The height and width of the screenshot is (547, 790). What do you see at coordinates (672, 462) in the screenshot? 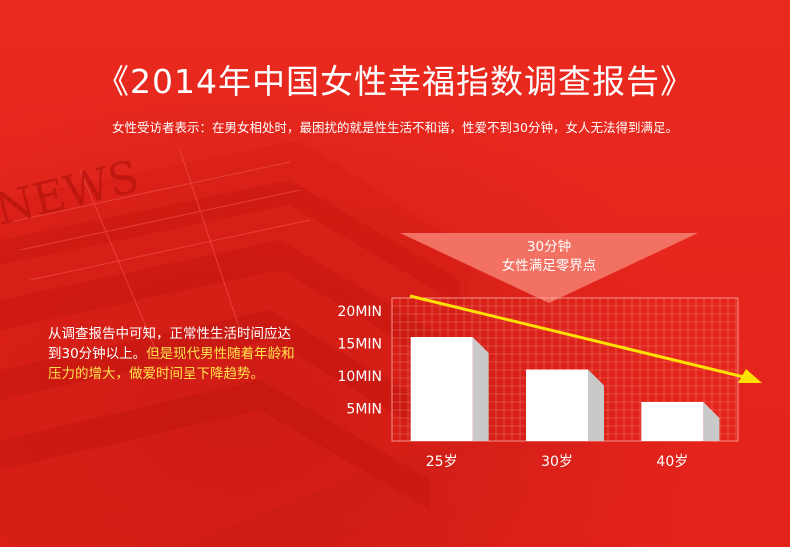
I see `x-tick-label: 40岁` at bounding box center [672, 462].